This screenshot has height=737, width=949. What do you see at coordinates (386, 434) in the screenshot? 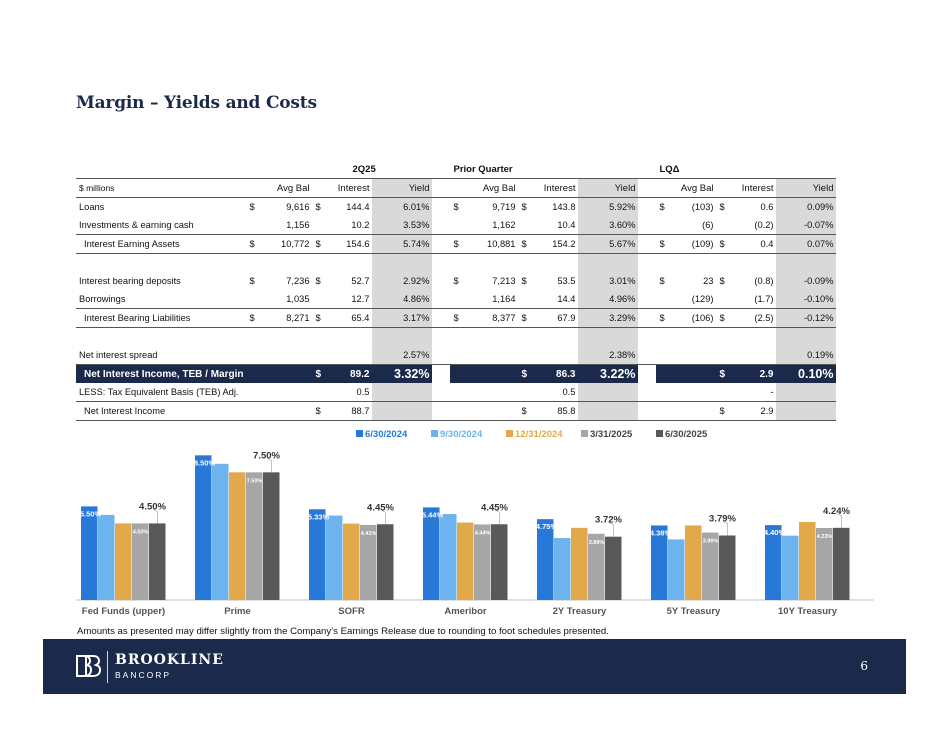
I see `legend-label: 6/30/2024` at bounding box center [386, 434].